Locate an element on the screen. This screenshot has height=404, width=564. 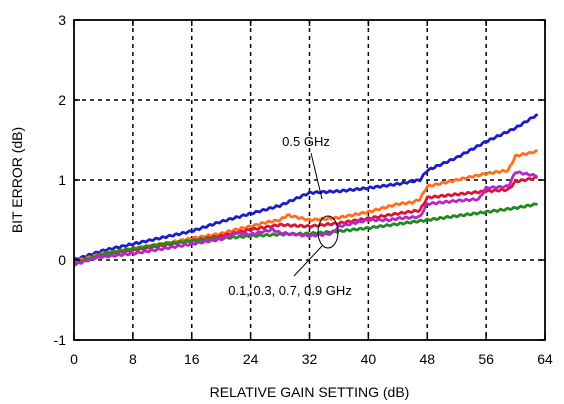
annotation-cluster-label: 0.1, 0.3, 0.7, 0.9 GHz is located at coordinates (290, 290).